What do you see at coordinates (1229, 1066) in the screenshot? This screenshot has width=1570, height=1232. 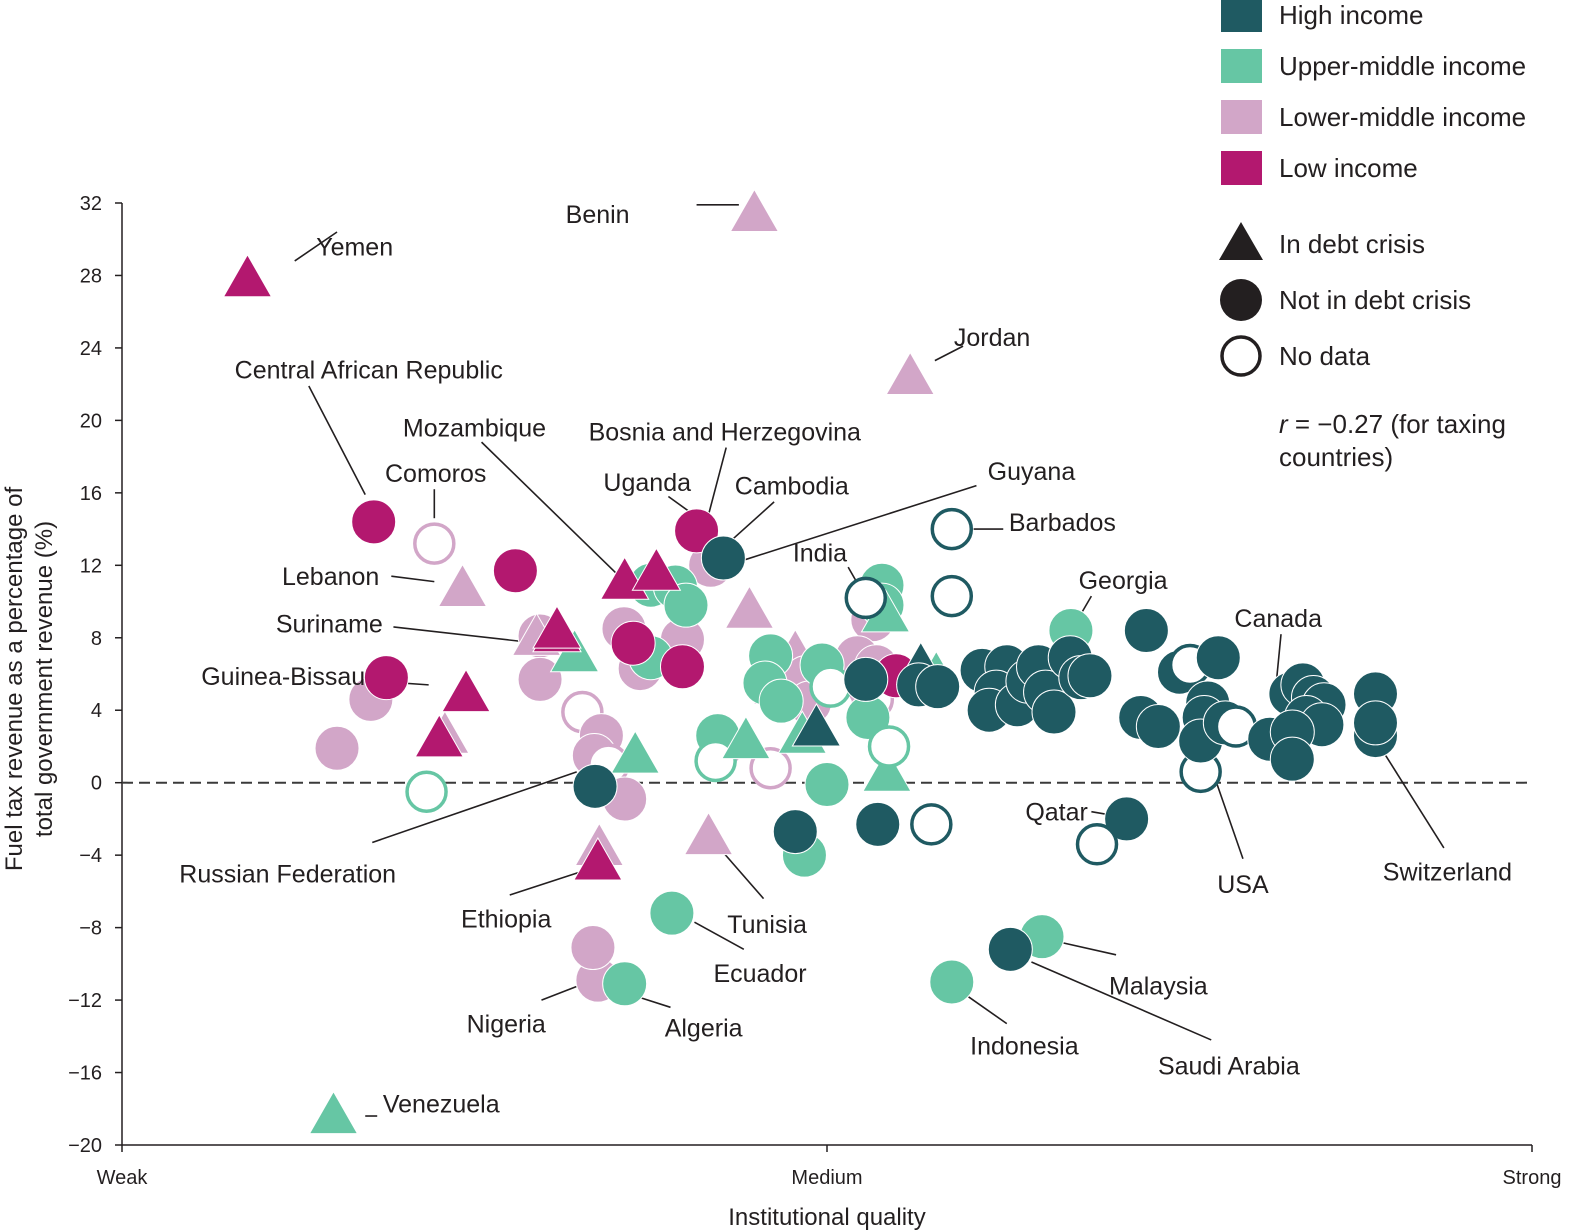 I see `label-saudi-arabia: Saudi Arabia` at bounding box center [1229, 1066].